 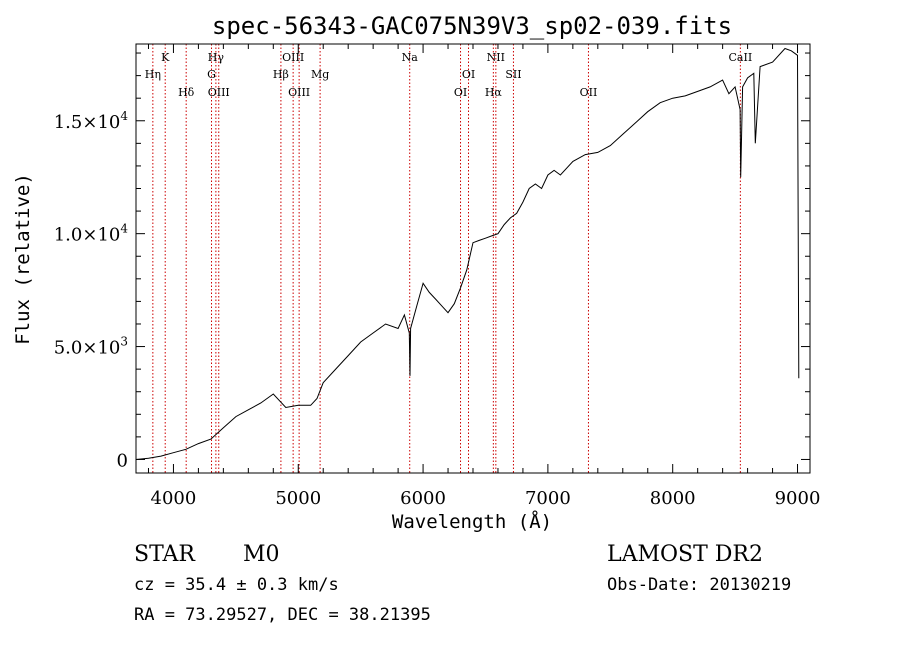 I want to click on y-tick-label: 5.0×10³, so click(x=91, y=347).